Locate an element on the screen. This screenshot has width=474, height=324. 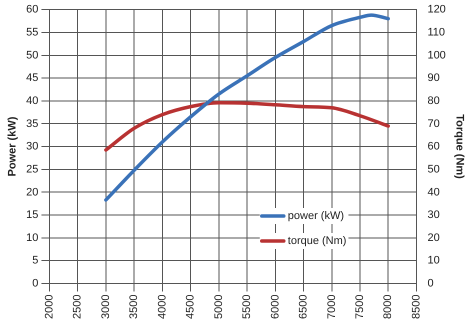
legend-label: power (kW) is located at coordinates (316, 216).